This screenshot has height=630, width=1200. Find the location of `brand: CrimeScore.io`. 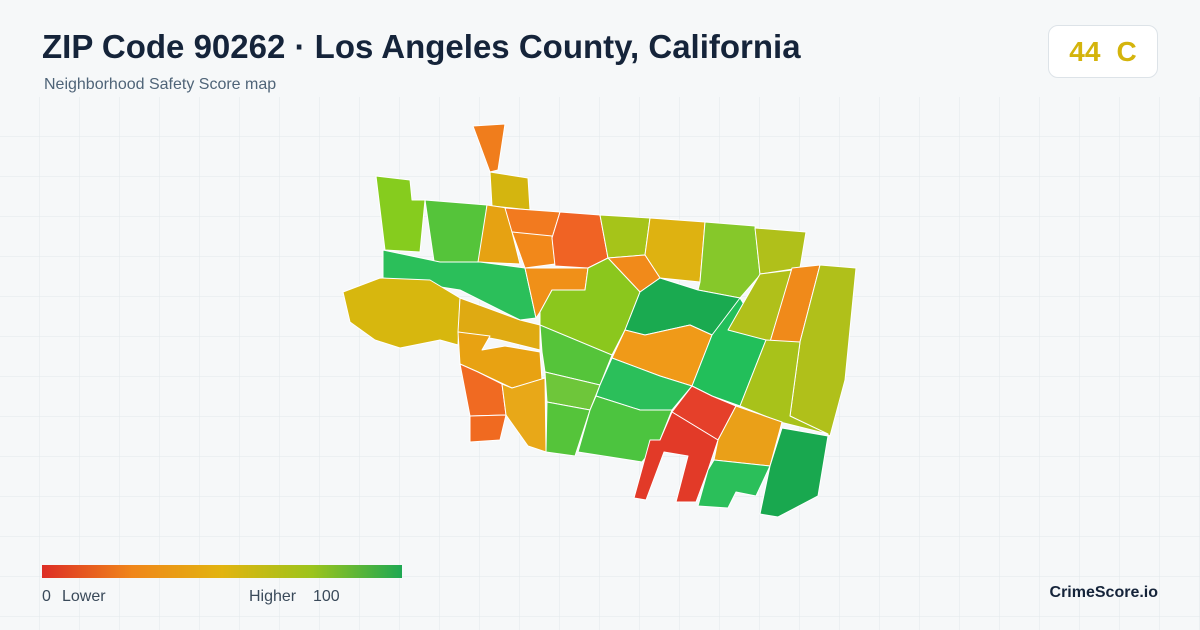

brand: CrimeScore.io is located at coordinates (1103, 592).